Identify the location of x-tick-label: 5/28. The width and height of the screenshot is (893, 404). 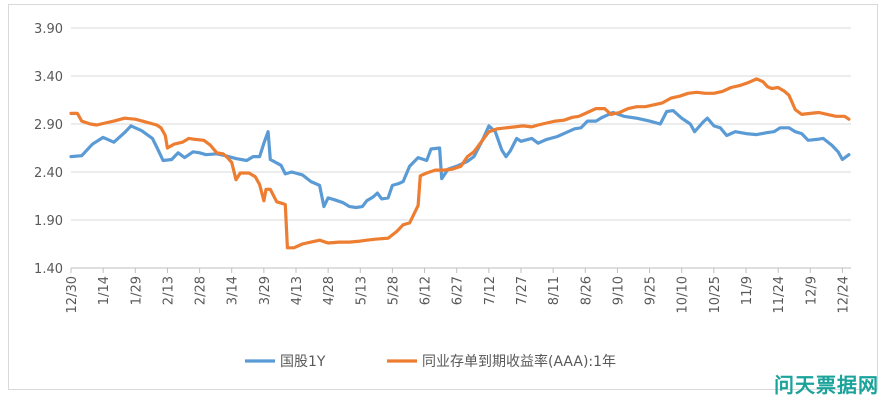
(393, 290).